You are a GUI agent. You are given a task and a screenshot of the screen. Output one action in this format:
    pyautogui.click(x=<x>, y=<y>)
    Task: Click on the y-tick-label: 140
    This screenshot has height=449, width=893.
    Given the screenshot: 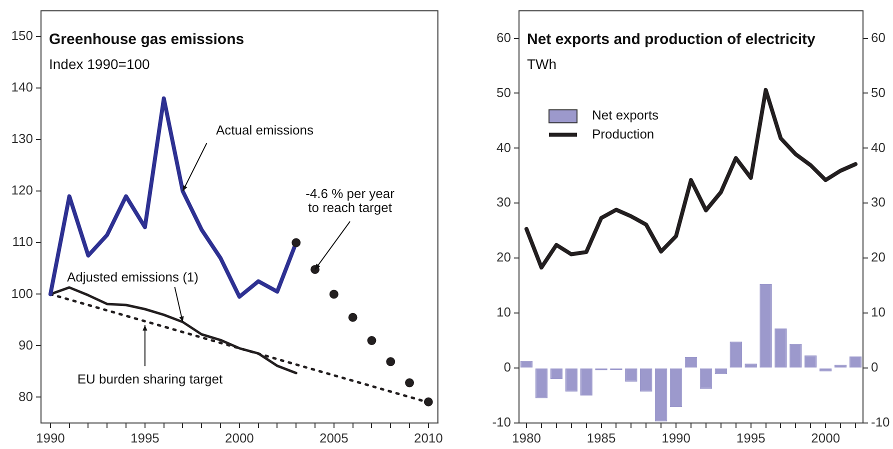 What is the action you would take?
    pyautogui.click(x=22, y=87)
    